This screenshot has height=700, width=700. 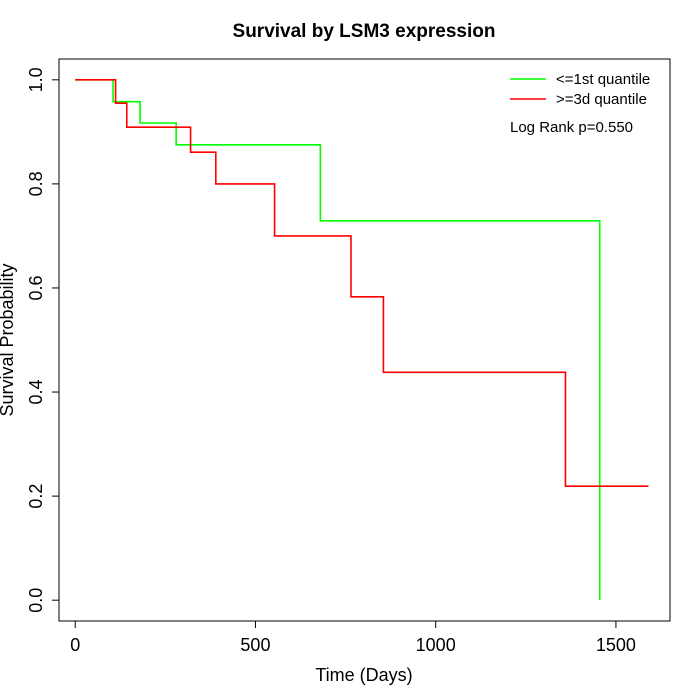 I want to click on y-tick-label: 0.0, so click(x=36, y=600).